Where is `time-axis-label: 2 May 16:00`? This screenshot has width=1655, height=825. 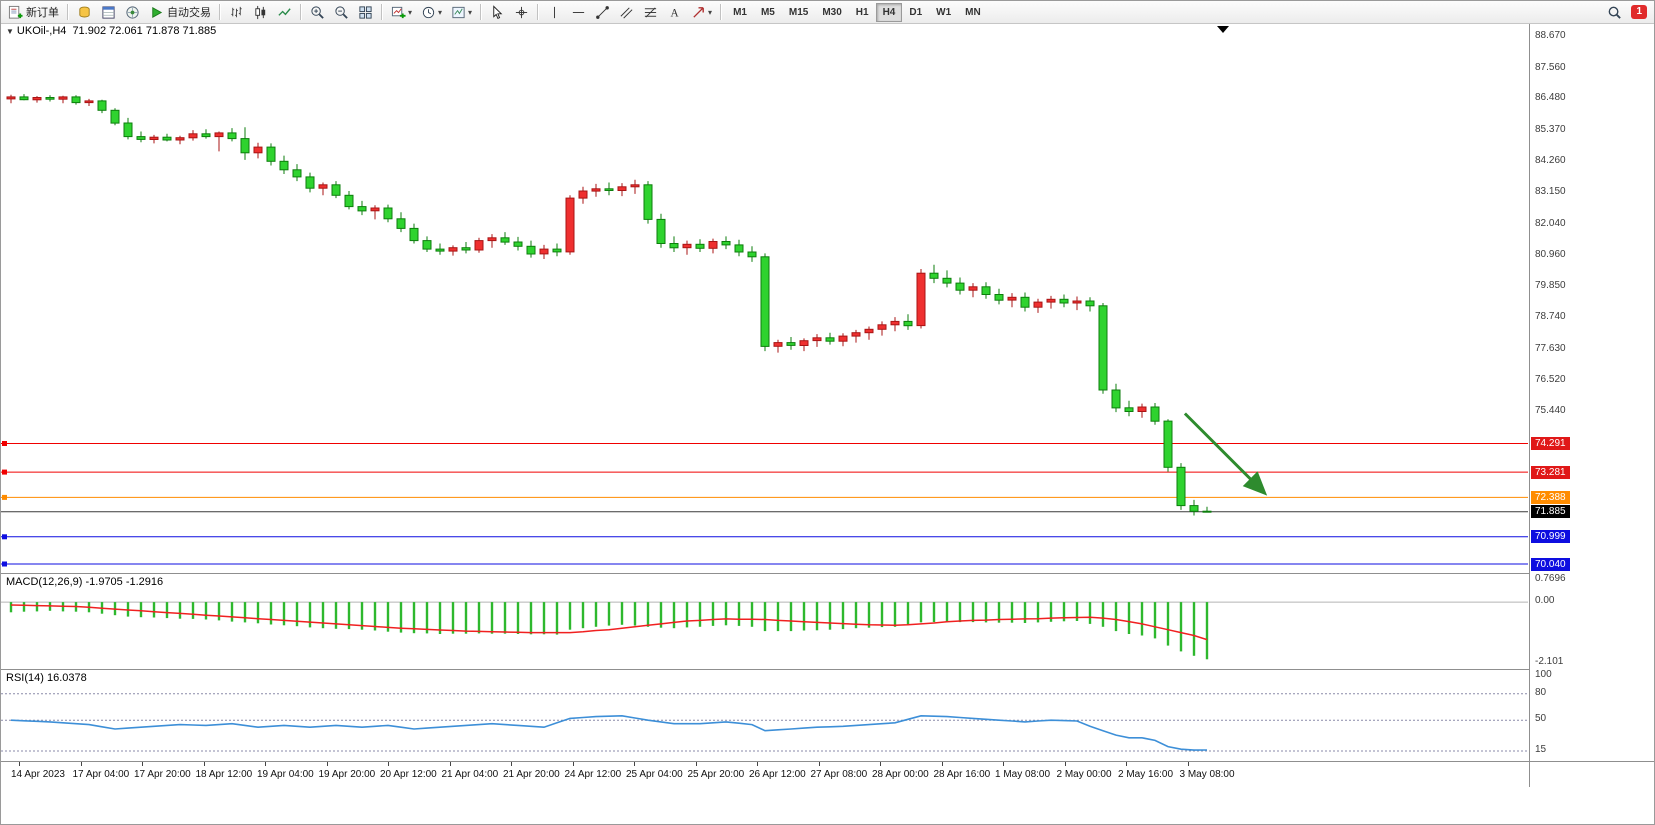
time-axis-label: 2 May 16:00 is located at coordinates (1146, 774).